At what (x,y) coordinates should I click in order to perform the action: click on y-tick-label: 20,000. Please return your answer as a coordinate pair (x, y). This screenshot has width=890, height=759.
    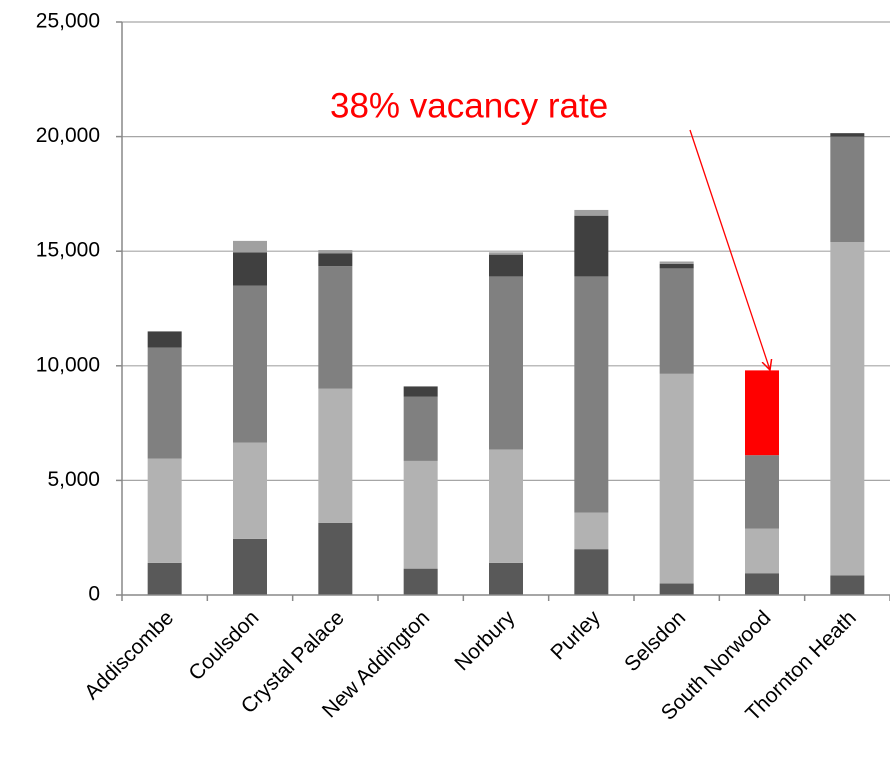
    Looking at the image, I should click on (68, 135).